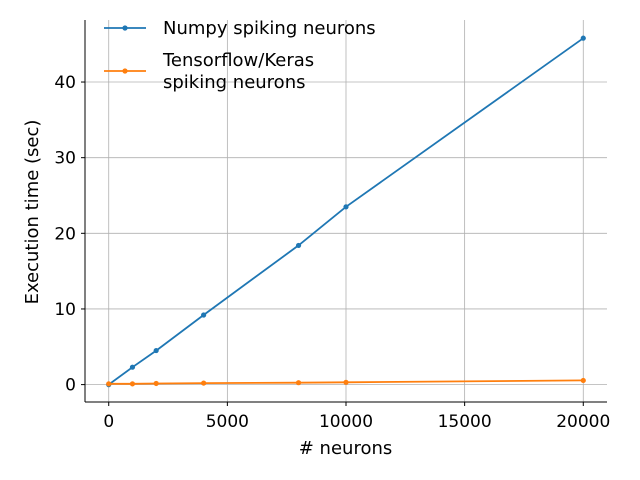 This screenshot has height=480, width=640. Describe the element at coordinates (70, 386) in the screenshot. I see `y-tick-label: 0` at that location.